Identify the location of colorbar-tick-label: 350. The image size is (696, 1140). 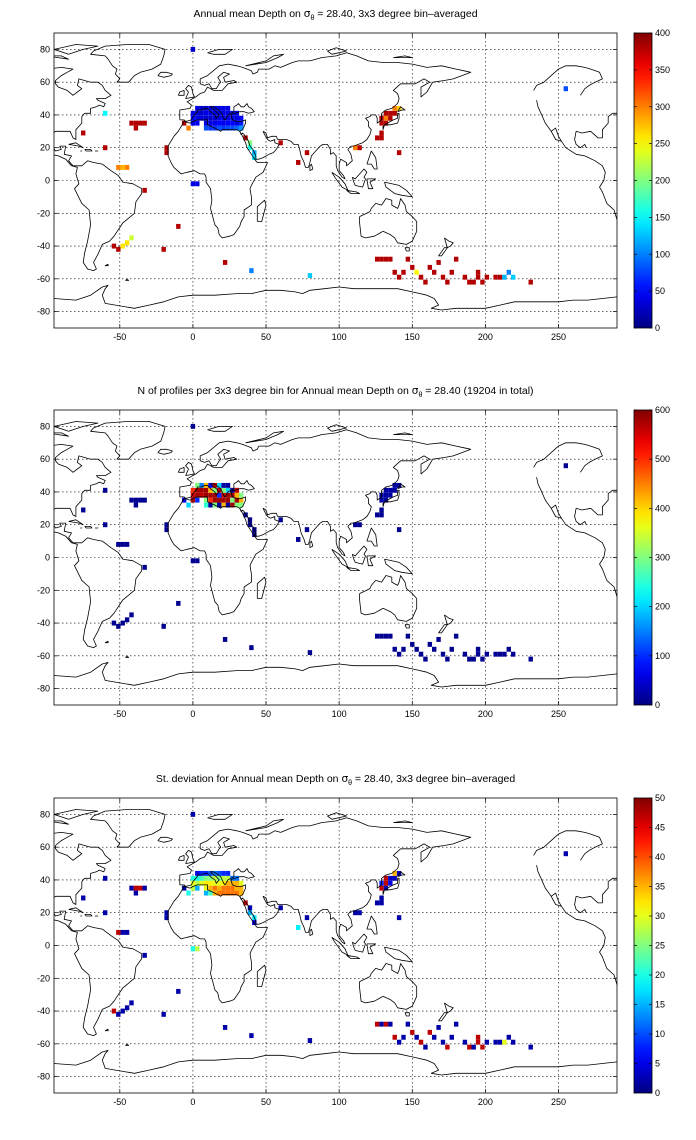
(662, 70).